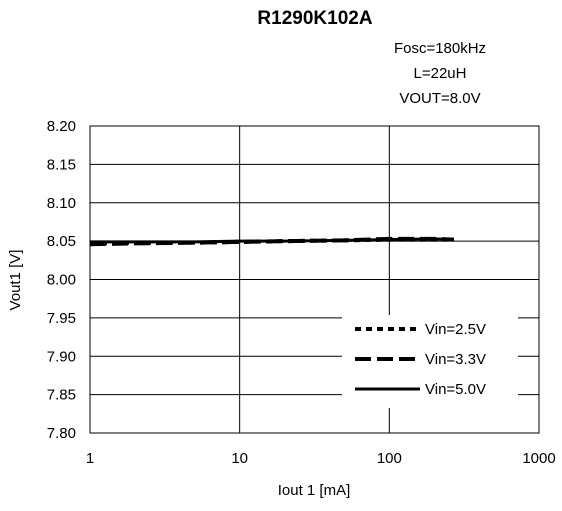 Image resolution: width=562 pixels, height=511 pixels. What do you see at coordinates (440, 48) in the screenshot?
I see `condition-fosc: Fosc=180kHz` at bounding box center [440, 48].